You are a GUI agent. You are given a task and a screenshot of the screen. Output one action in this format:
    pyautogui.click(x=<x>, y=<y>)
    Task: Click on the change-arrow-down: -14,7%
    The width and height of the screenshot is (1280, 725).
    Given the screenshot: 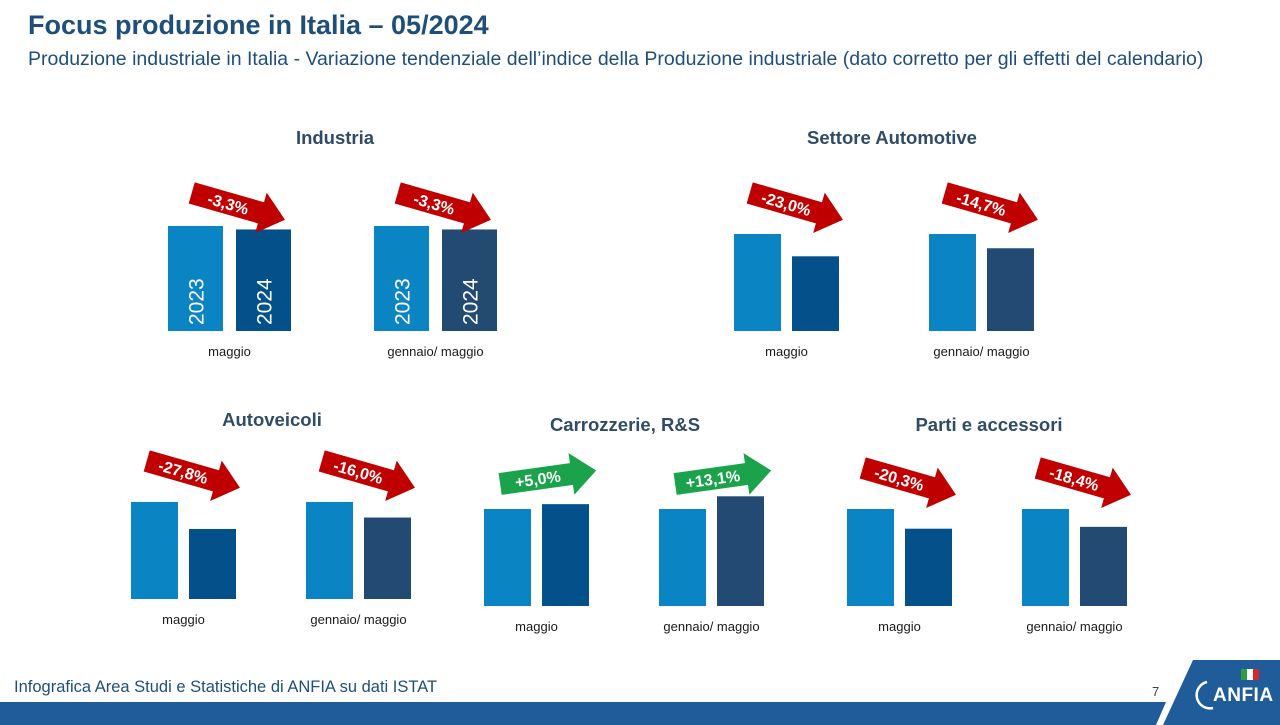 What is the action you would take?
    pyautogui.click(x=989, y=207)
    